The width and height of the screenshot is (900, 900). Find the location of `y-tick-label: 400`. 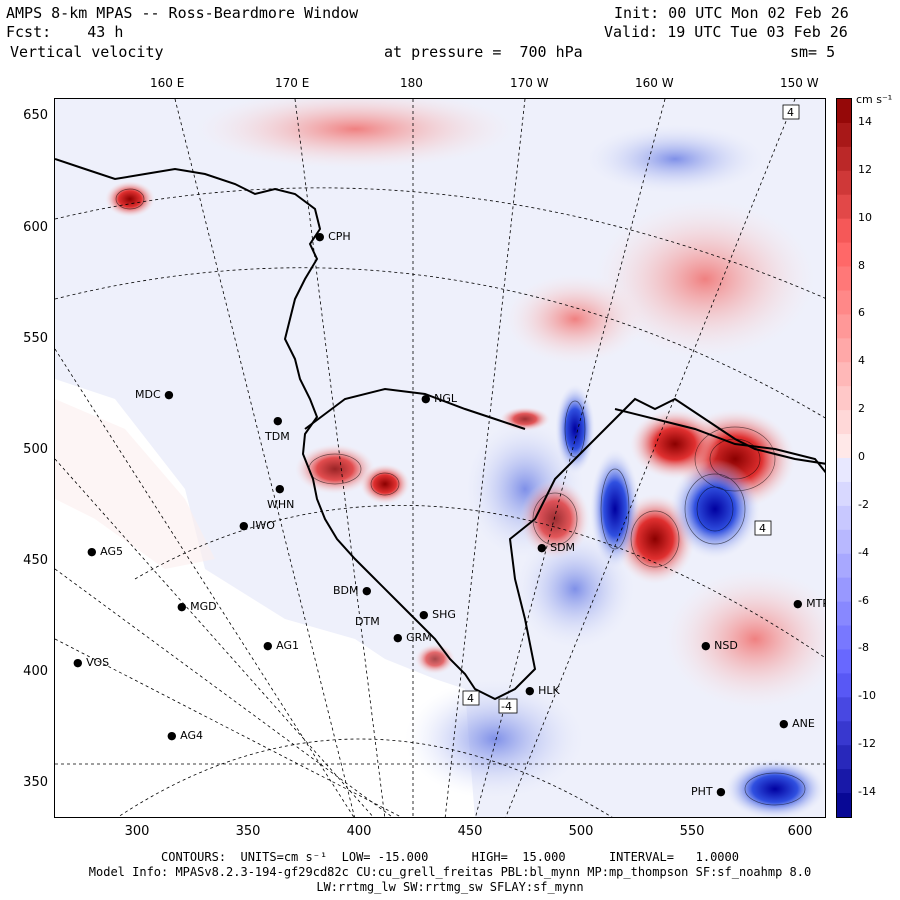

y-tick-label: 400 is located at coordinates (35, 671).